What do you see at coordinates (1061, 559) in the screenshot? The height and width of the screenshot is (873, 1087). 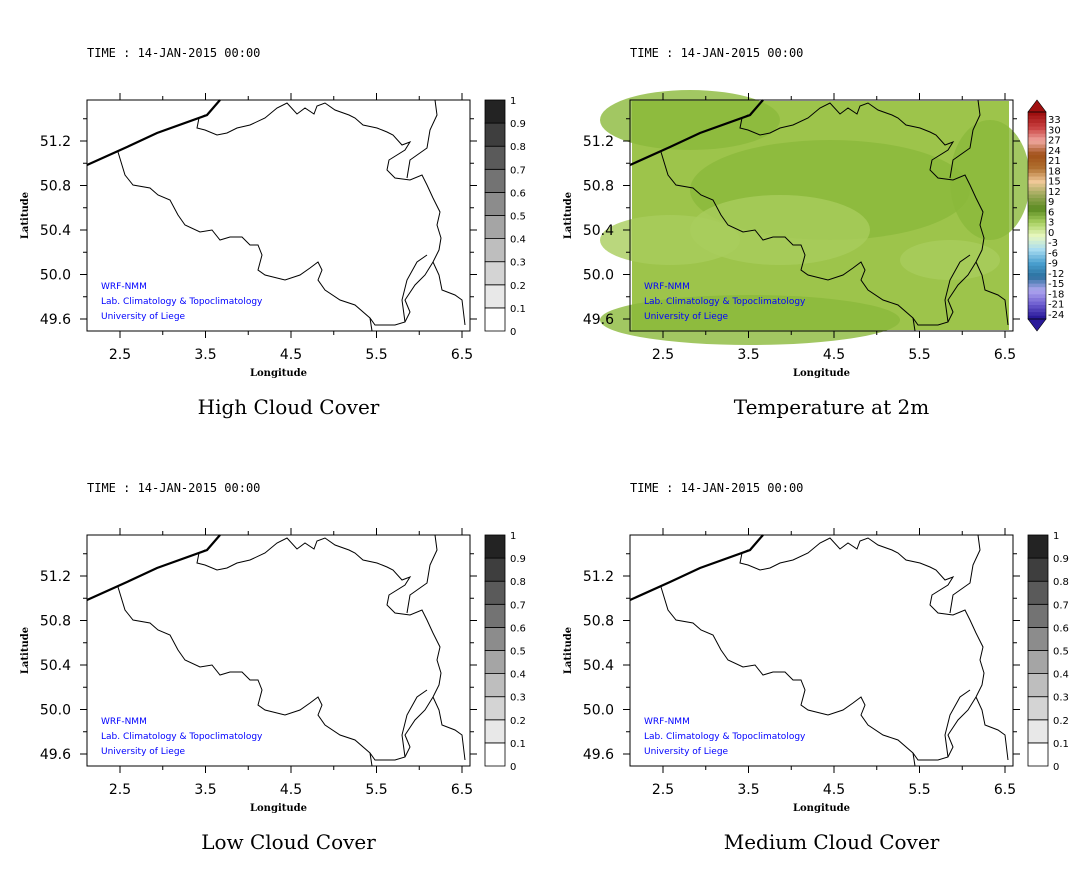 I see `colorbar-label: 0.9` at bounding box center [1061, 559].